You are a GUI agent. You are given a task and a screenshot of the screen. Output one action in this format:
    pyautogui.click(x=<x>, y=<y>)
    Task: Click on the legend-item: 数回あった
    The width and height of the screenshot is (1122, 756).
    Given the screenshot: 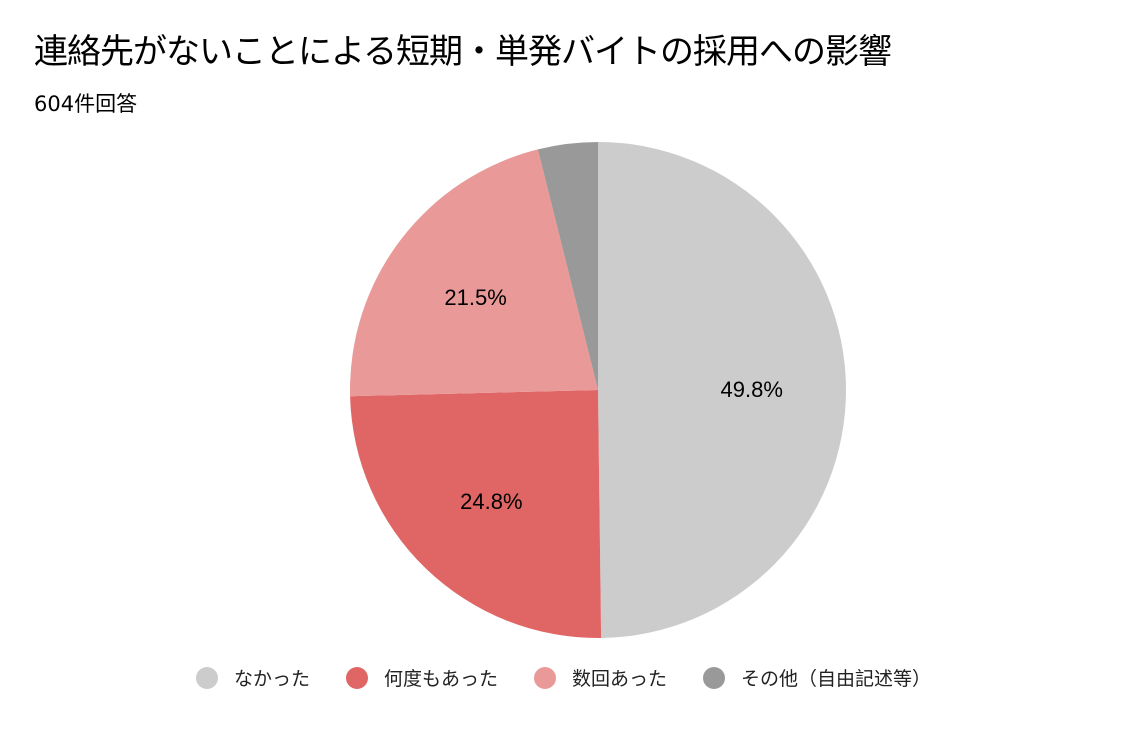 What is the action you would take?
    pyautogui.click(x=600, y=677)
    